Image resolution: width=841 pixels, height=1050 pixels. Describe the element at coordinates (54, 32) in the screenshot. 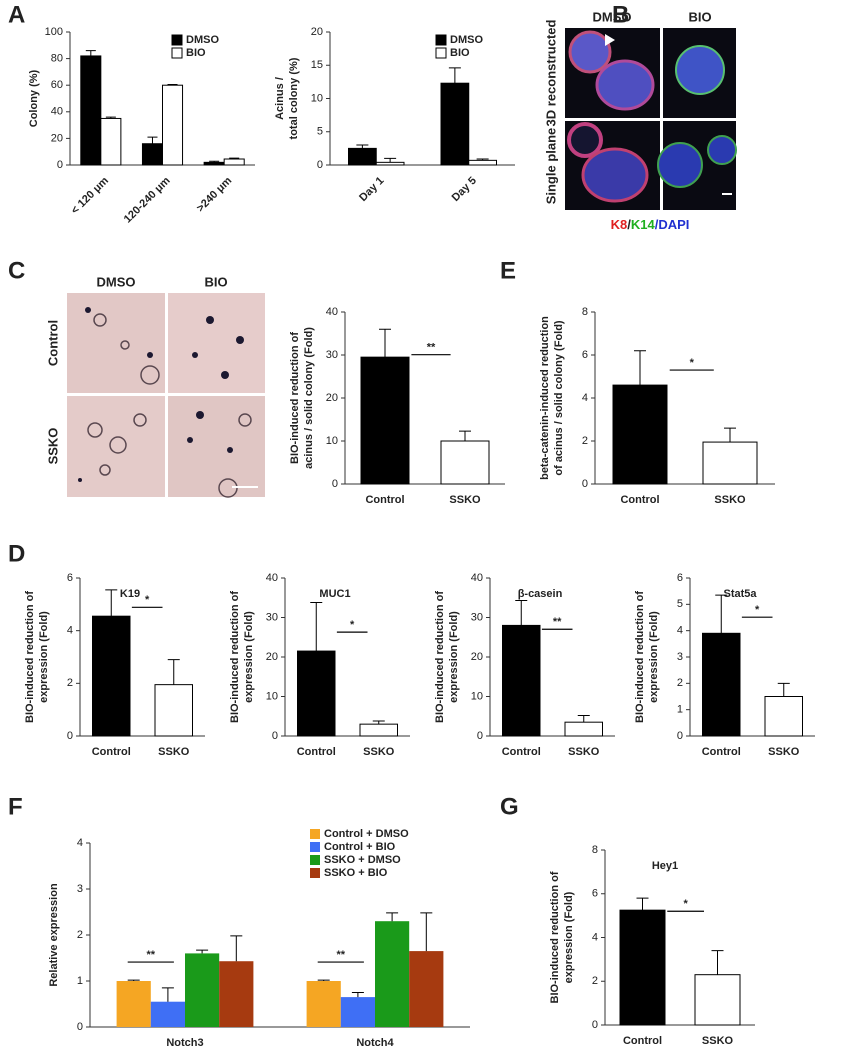

I see `y-tick-label: 100` at that location.